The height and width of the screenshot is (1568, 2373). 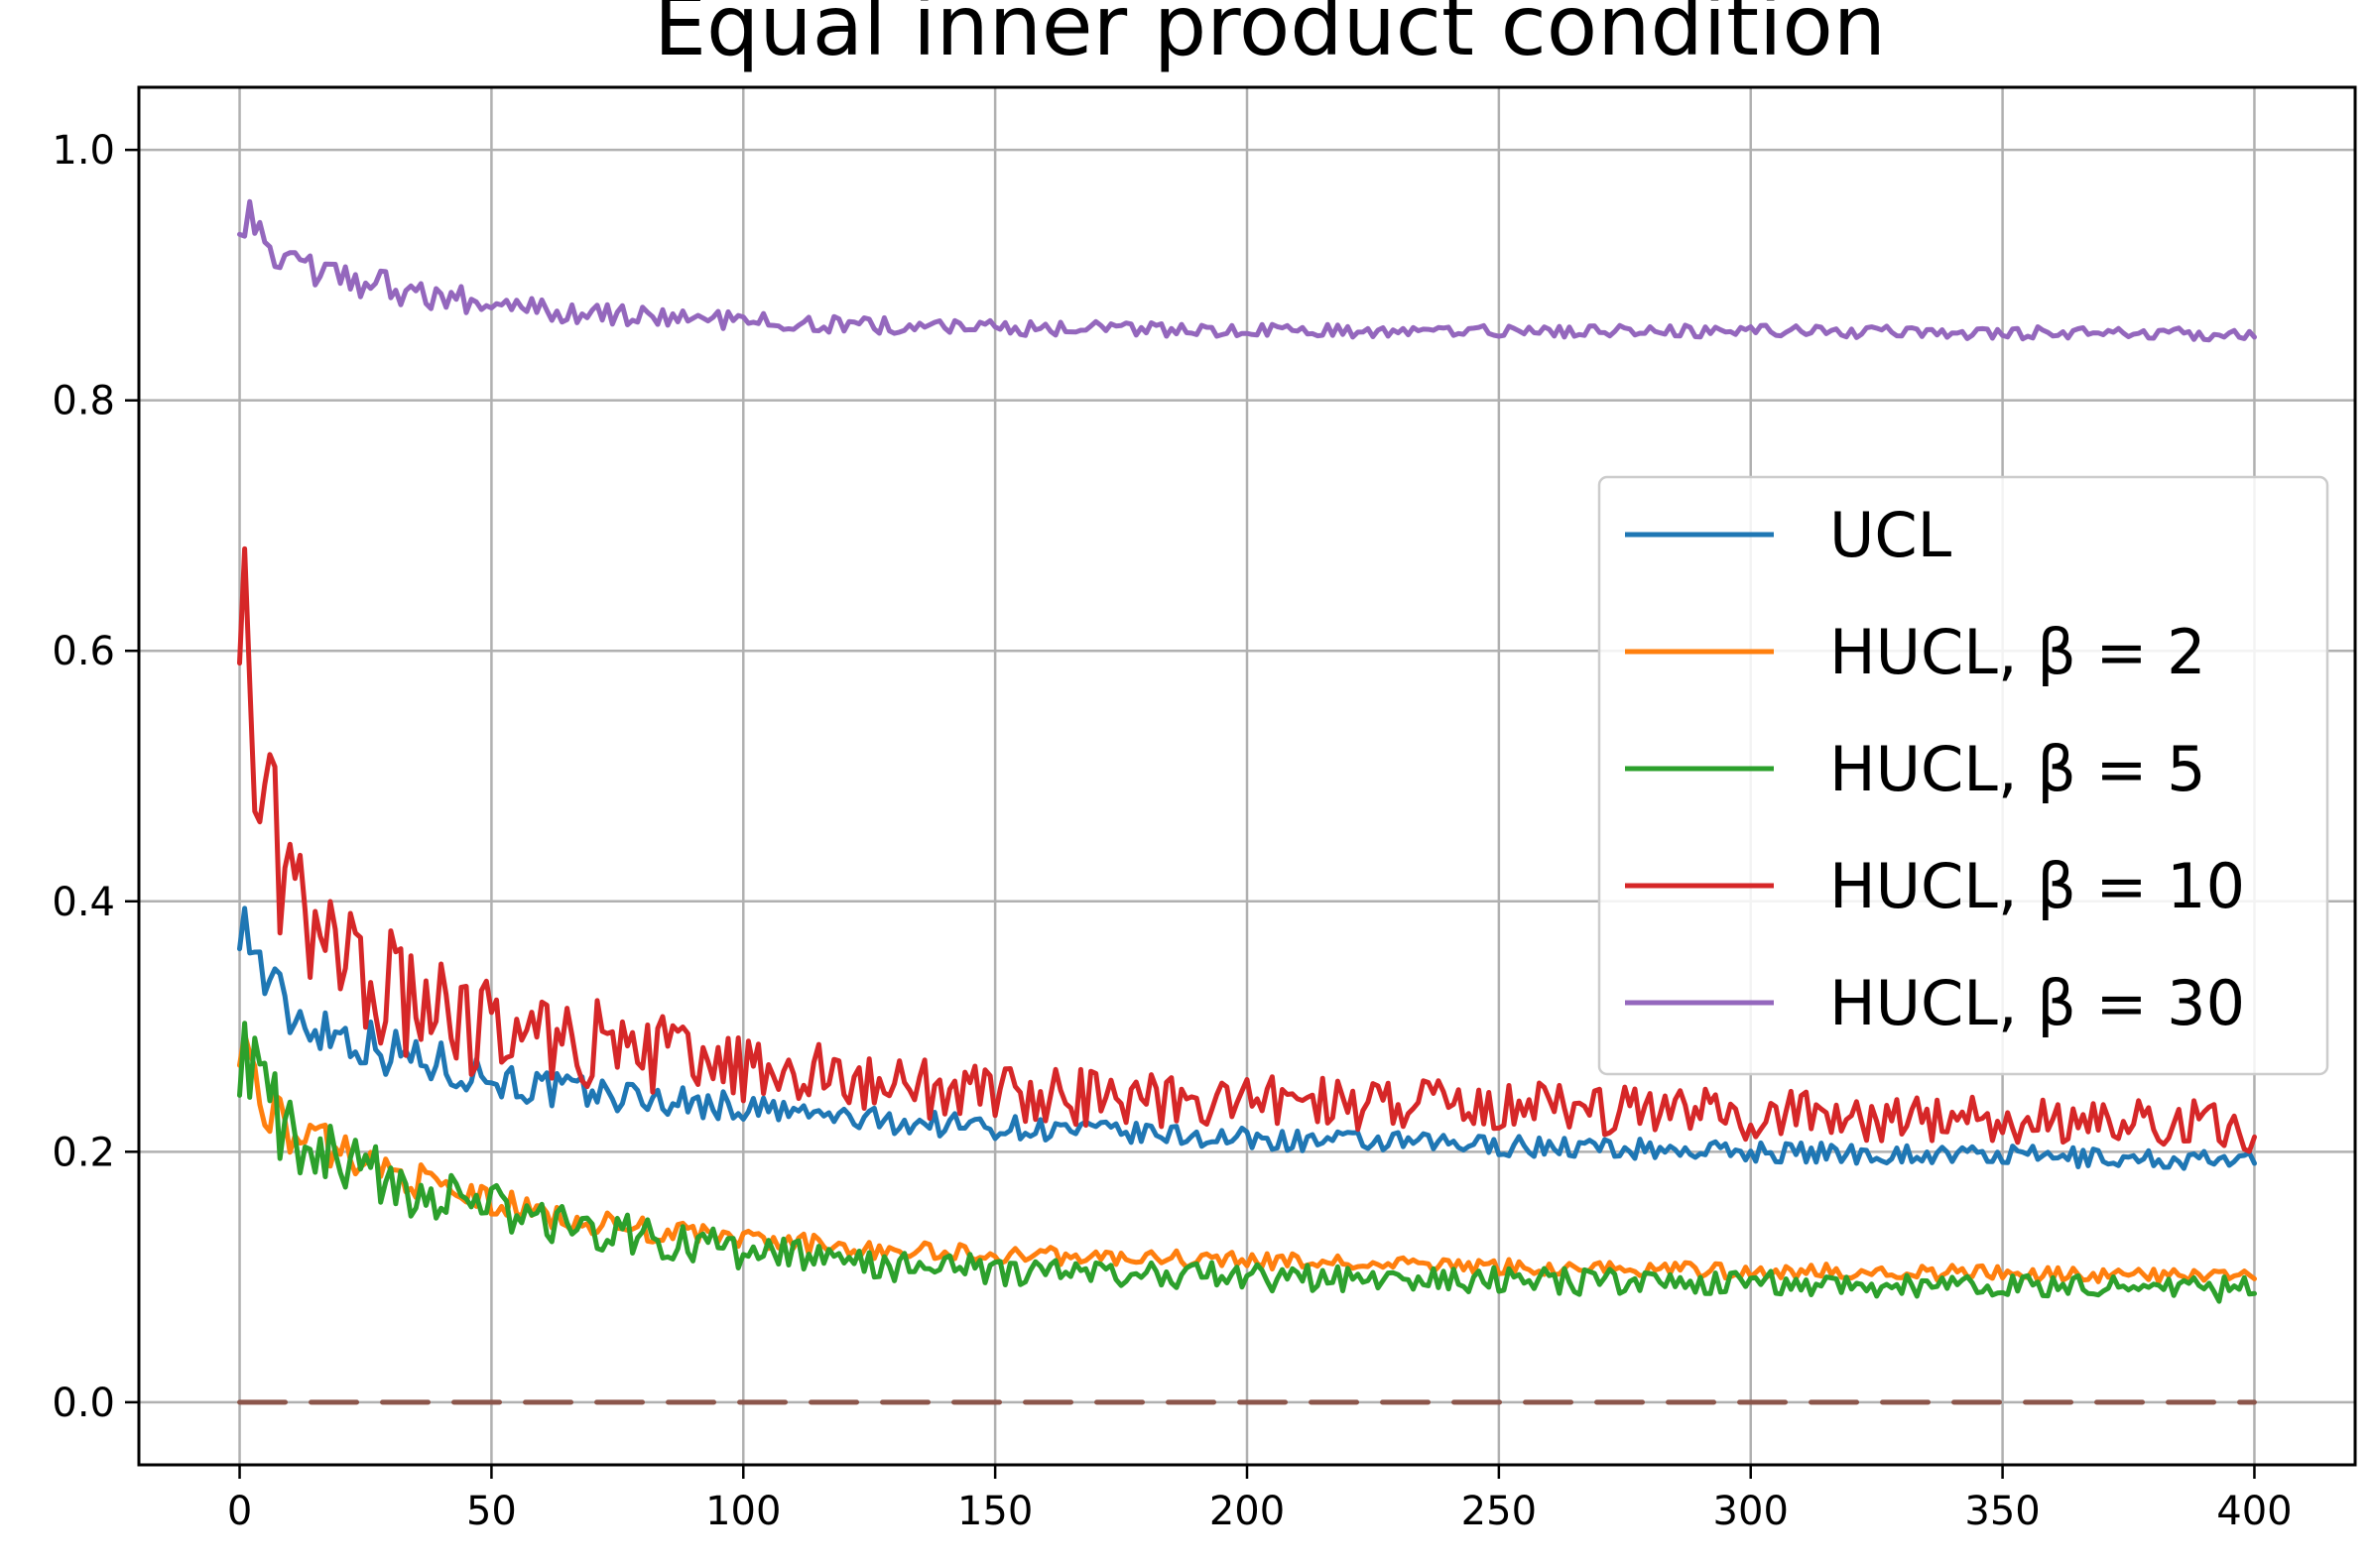 What do you see at coordinates (83, 1152) in the screenshot?
I see `y-tick-label: 0.2` at bounding box center [83, 1152].